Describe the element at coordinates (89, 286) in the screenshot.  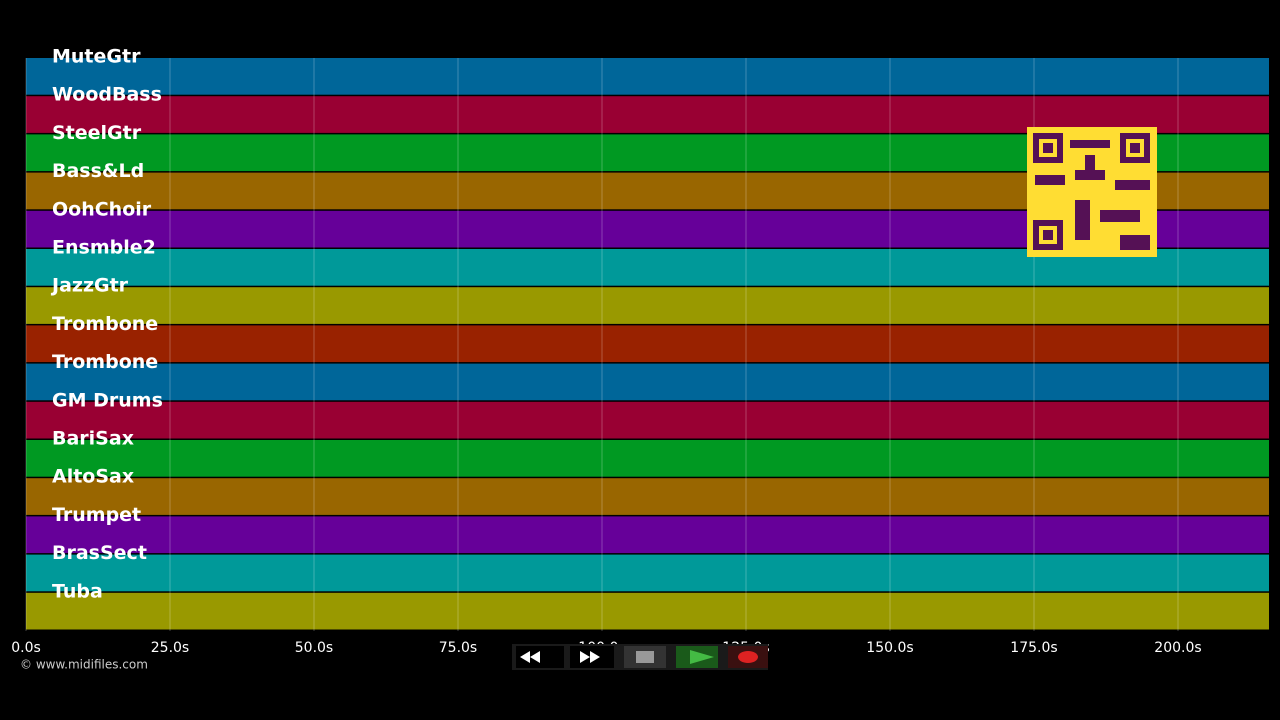
I see `track-name: JazzGtr` at that location.